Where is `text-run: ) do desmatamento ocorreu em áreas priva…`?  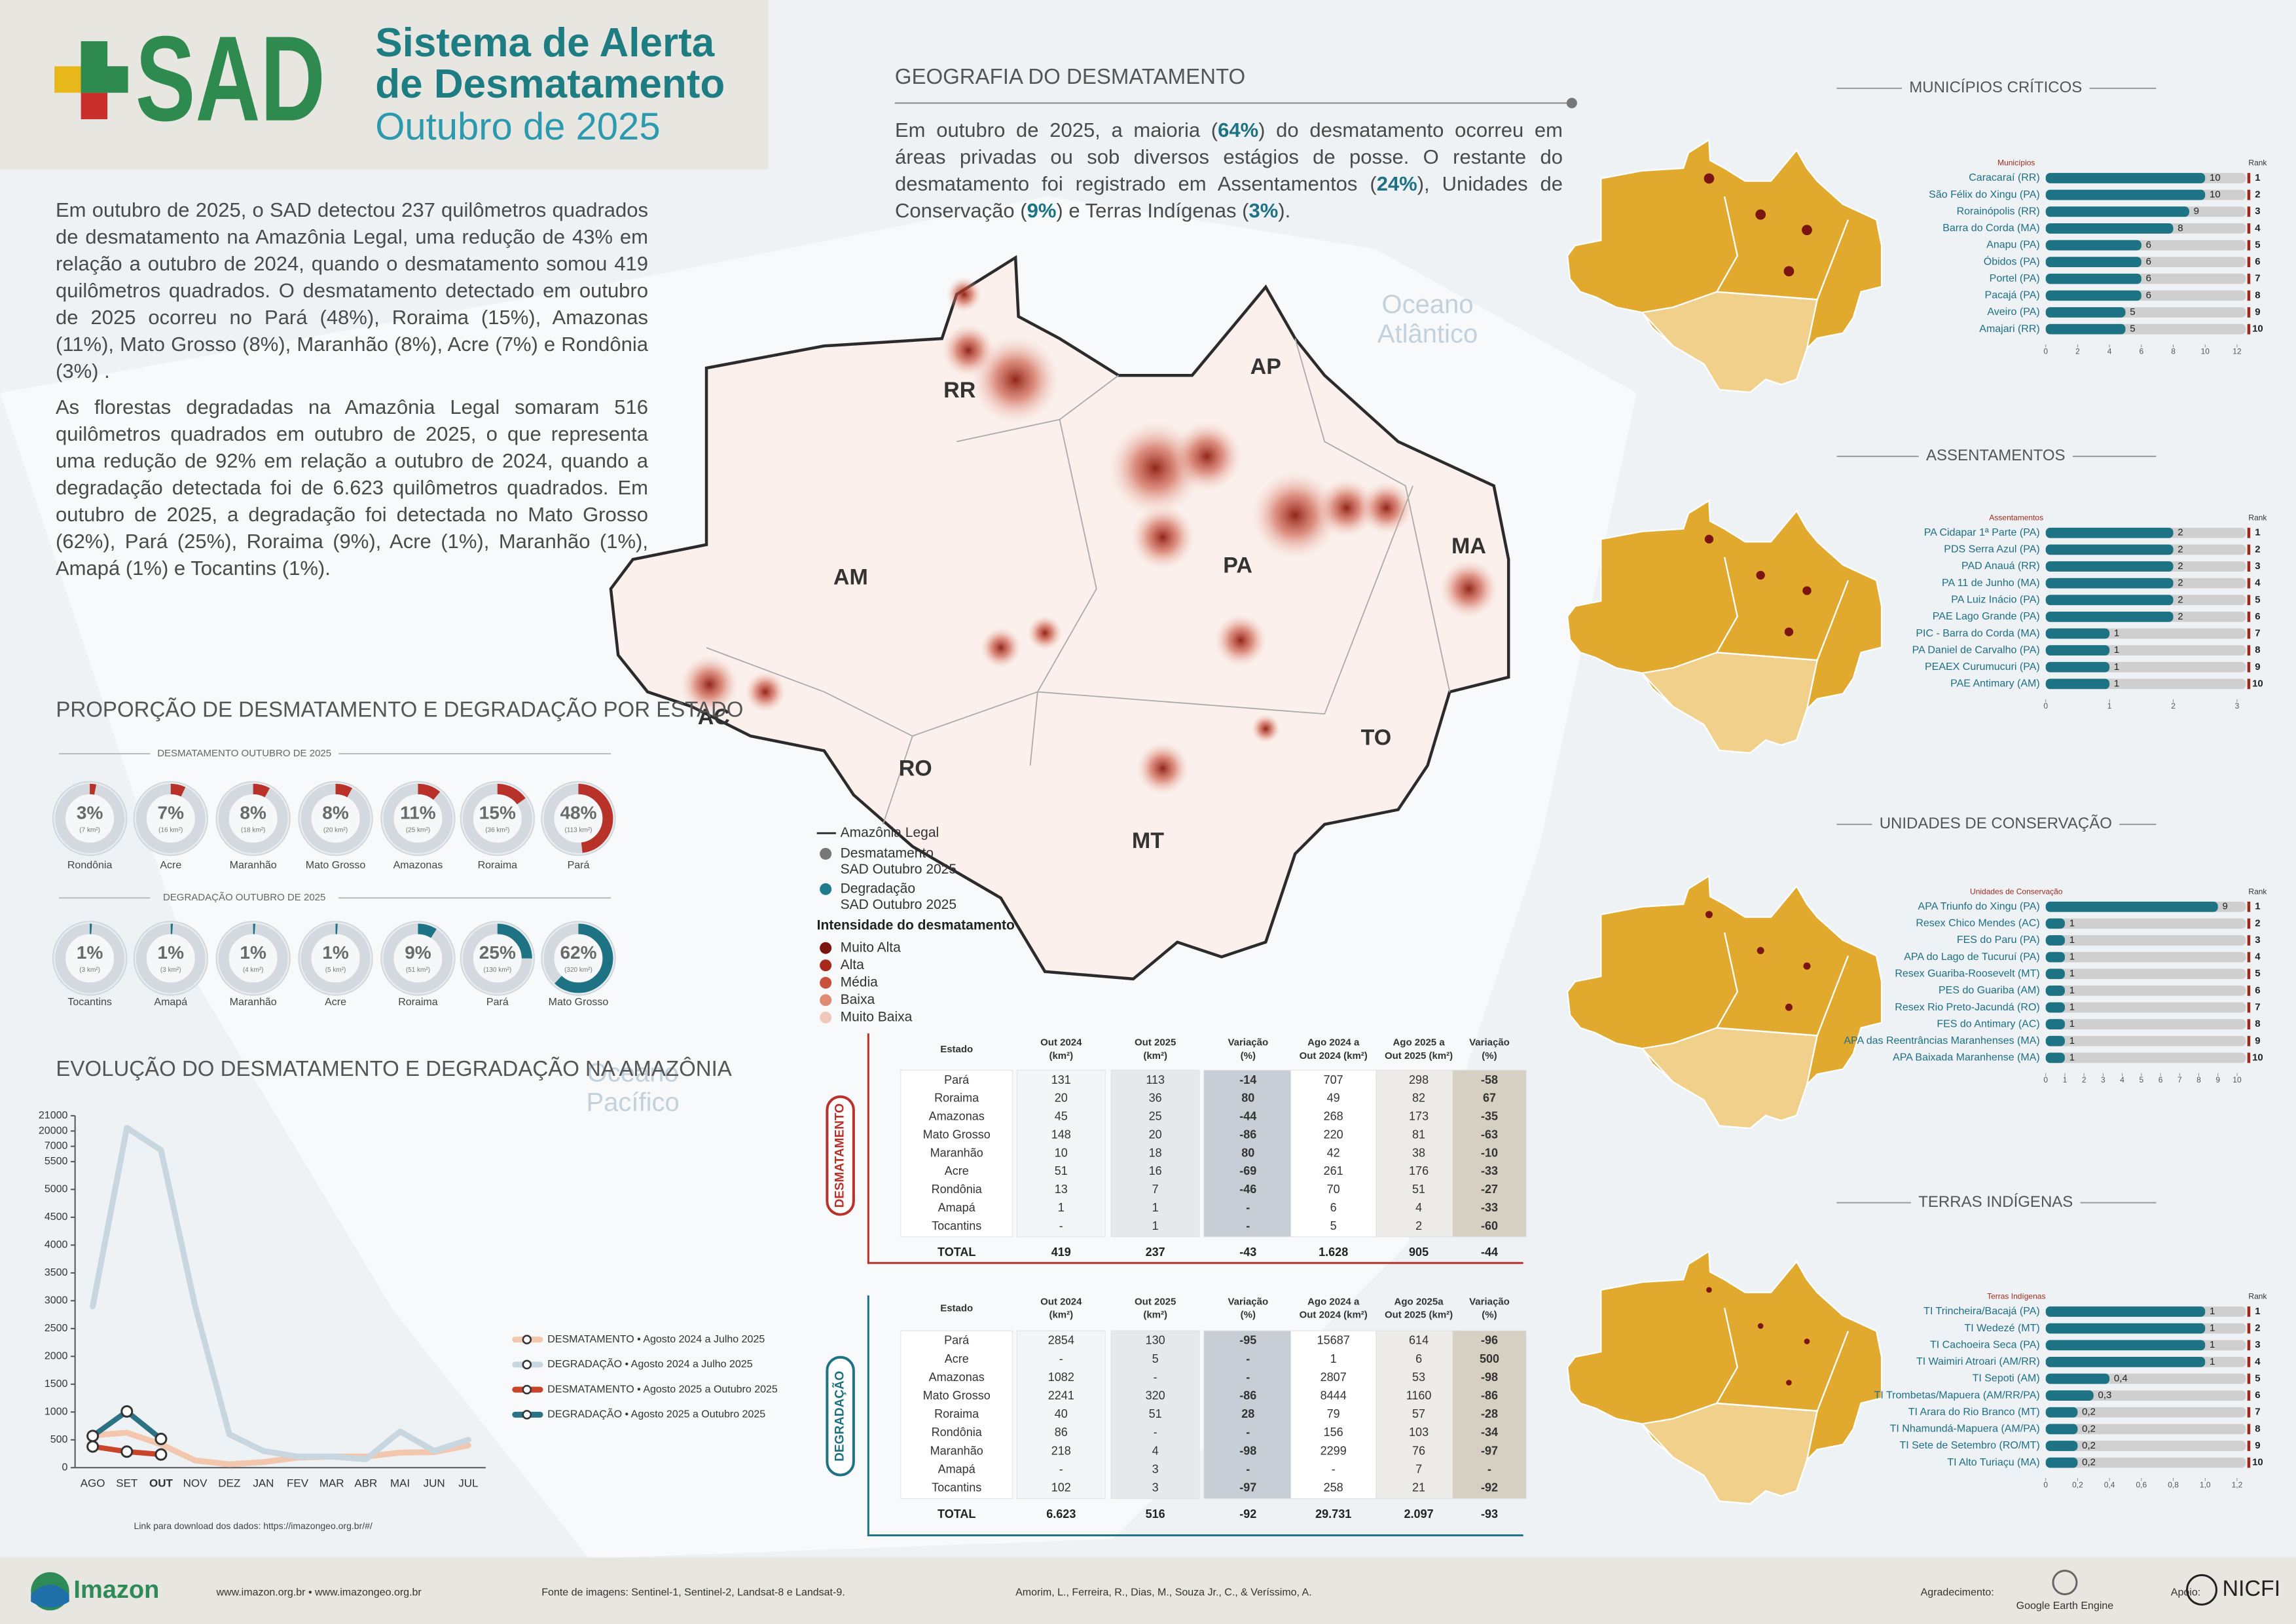
text-run: ) do desmatamento ocorreu em áreas priva… is located at coordinates (1229, 157).